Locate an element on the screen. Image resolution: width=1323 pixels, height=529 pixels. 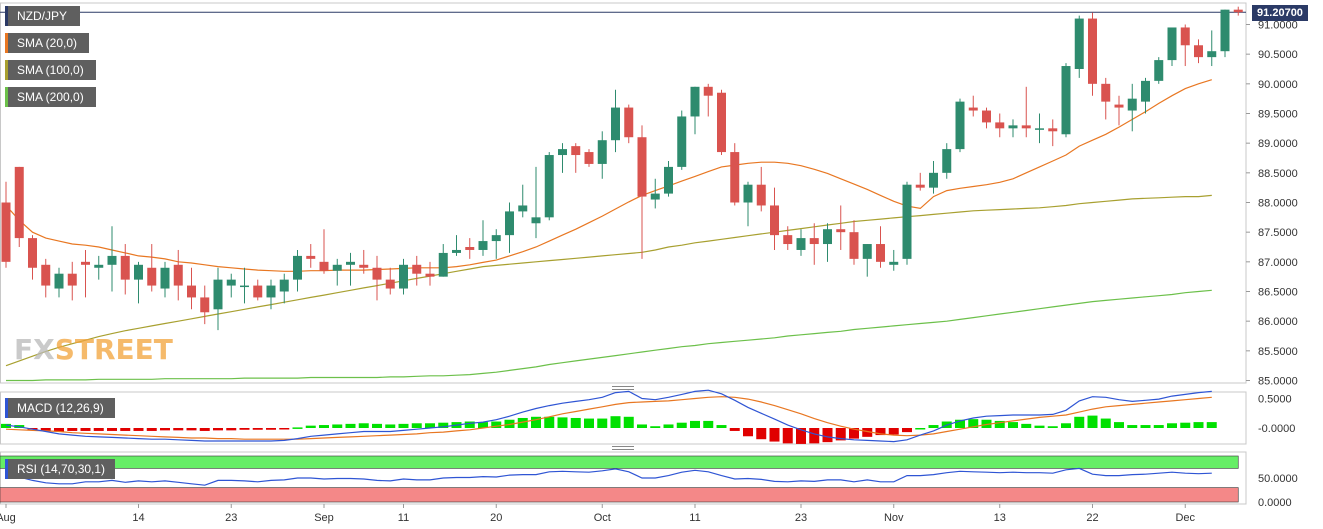
legend-symbol-label: NZD/JPY is located at coordinates (42, 16).